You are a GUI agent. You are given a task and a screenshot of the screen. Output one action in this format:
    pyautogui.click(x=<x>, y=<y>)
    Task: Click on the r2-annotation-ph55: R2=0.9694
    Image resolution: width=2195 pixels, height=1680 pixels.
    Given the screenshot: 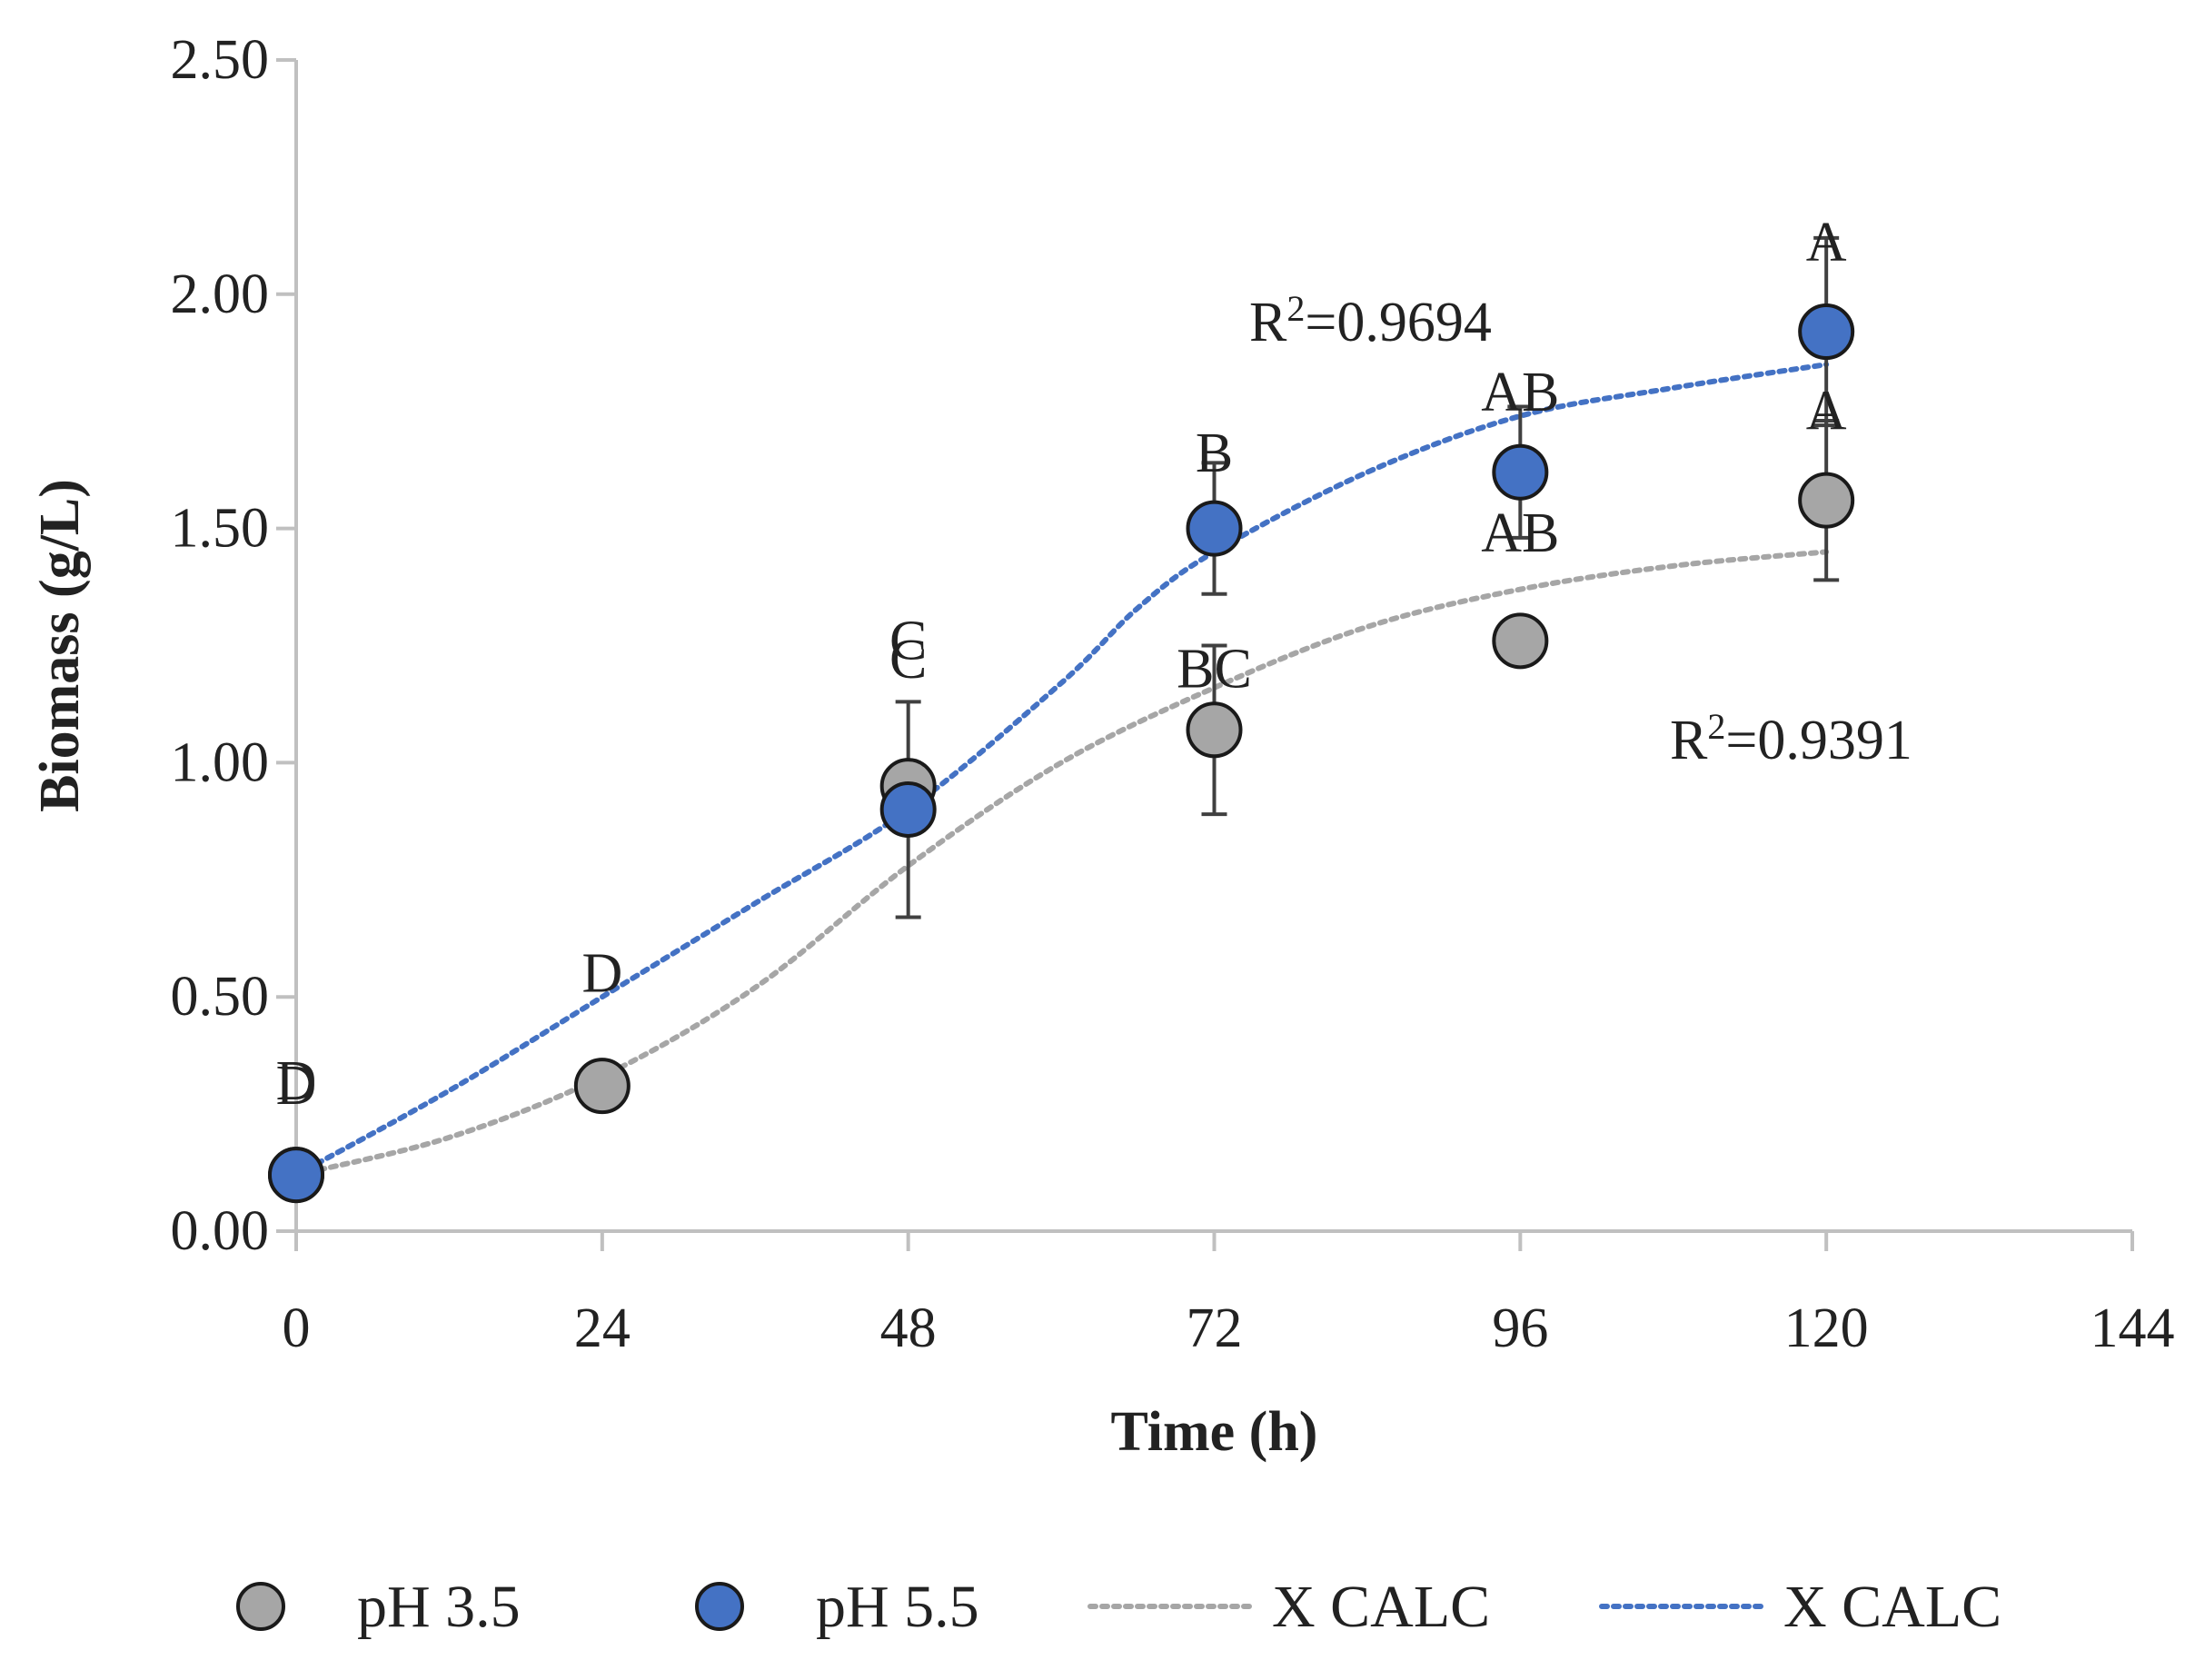 What is the action you would take?
    pyautogui.click(x=1370, y=320)
    